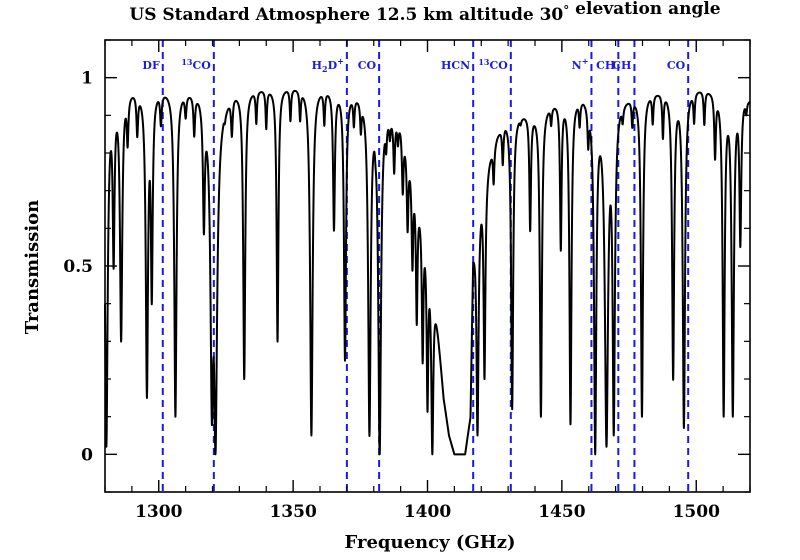  What do you see at coordinates (87, 455) in the screenshot?
I see `y-tick-label: 0` at bounding box center [87, 455].